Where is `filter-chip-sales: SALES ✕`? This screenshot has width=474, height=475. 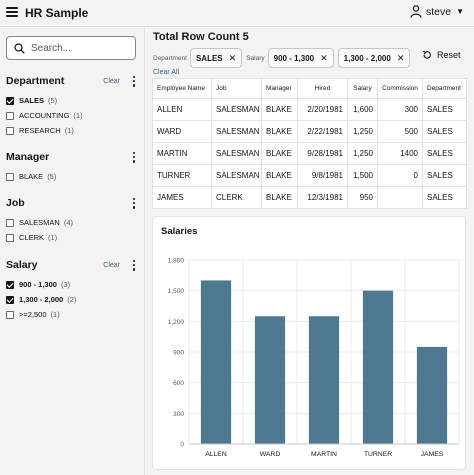 filter-chip-sales: SALES ✕ is located at coordinates (216, 58).